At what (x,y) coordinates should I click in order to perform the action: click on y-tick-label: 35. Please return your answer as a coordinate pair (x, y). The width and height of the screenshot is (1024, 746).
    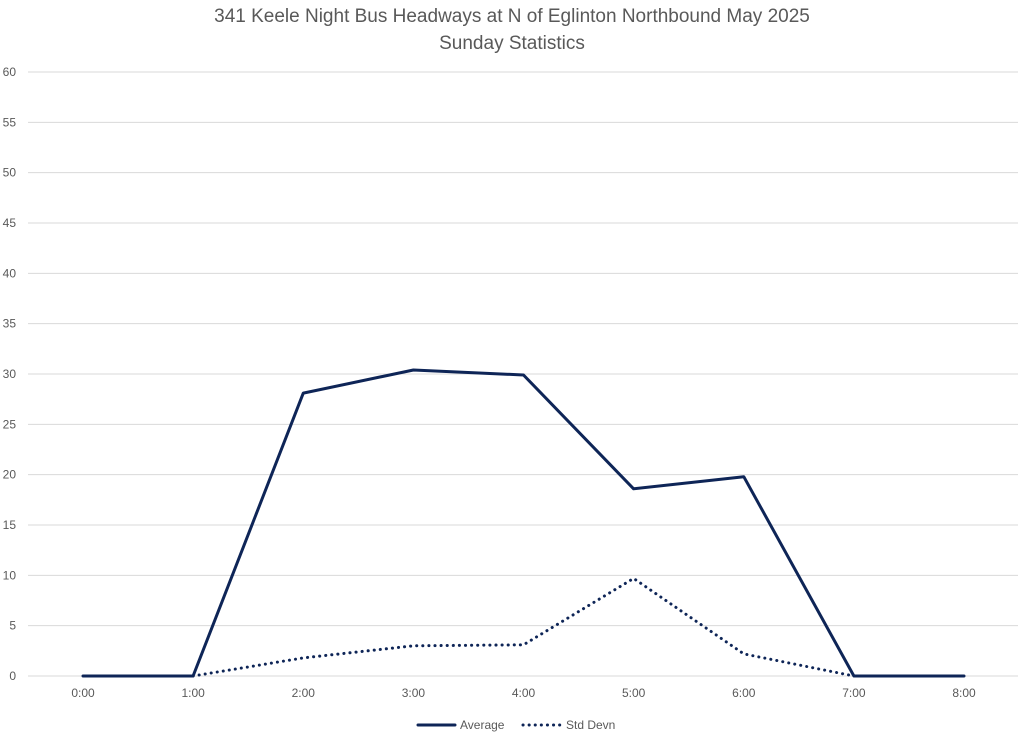
    Looking at the image, I should click on (10, 324).